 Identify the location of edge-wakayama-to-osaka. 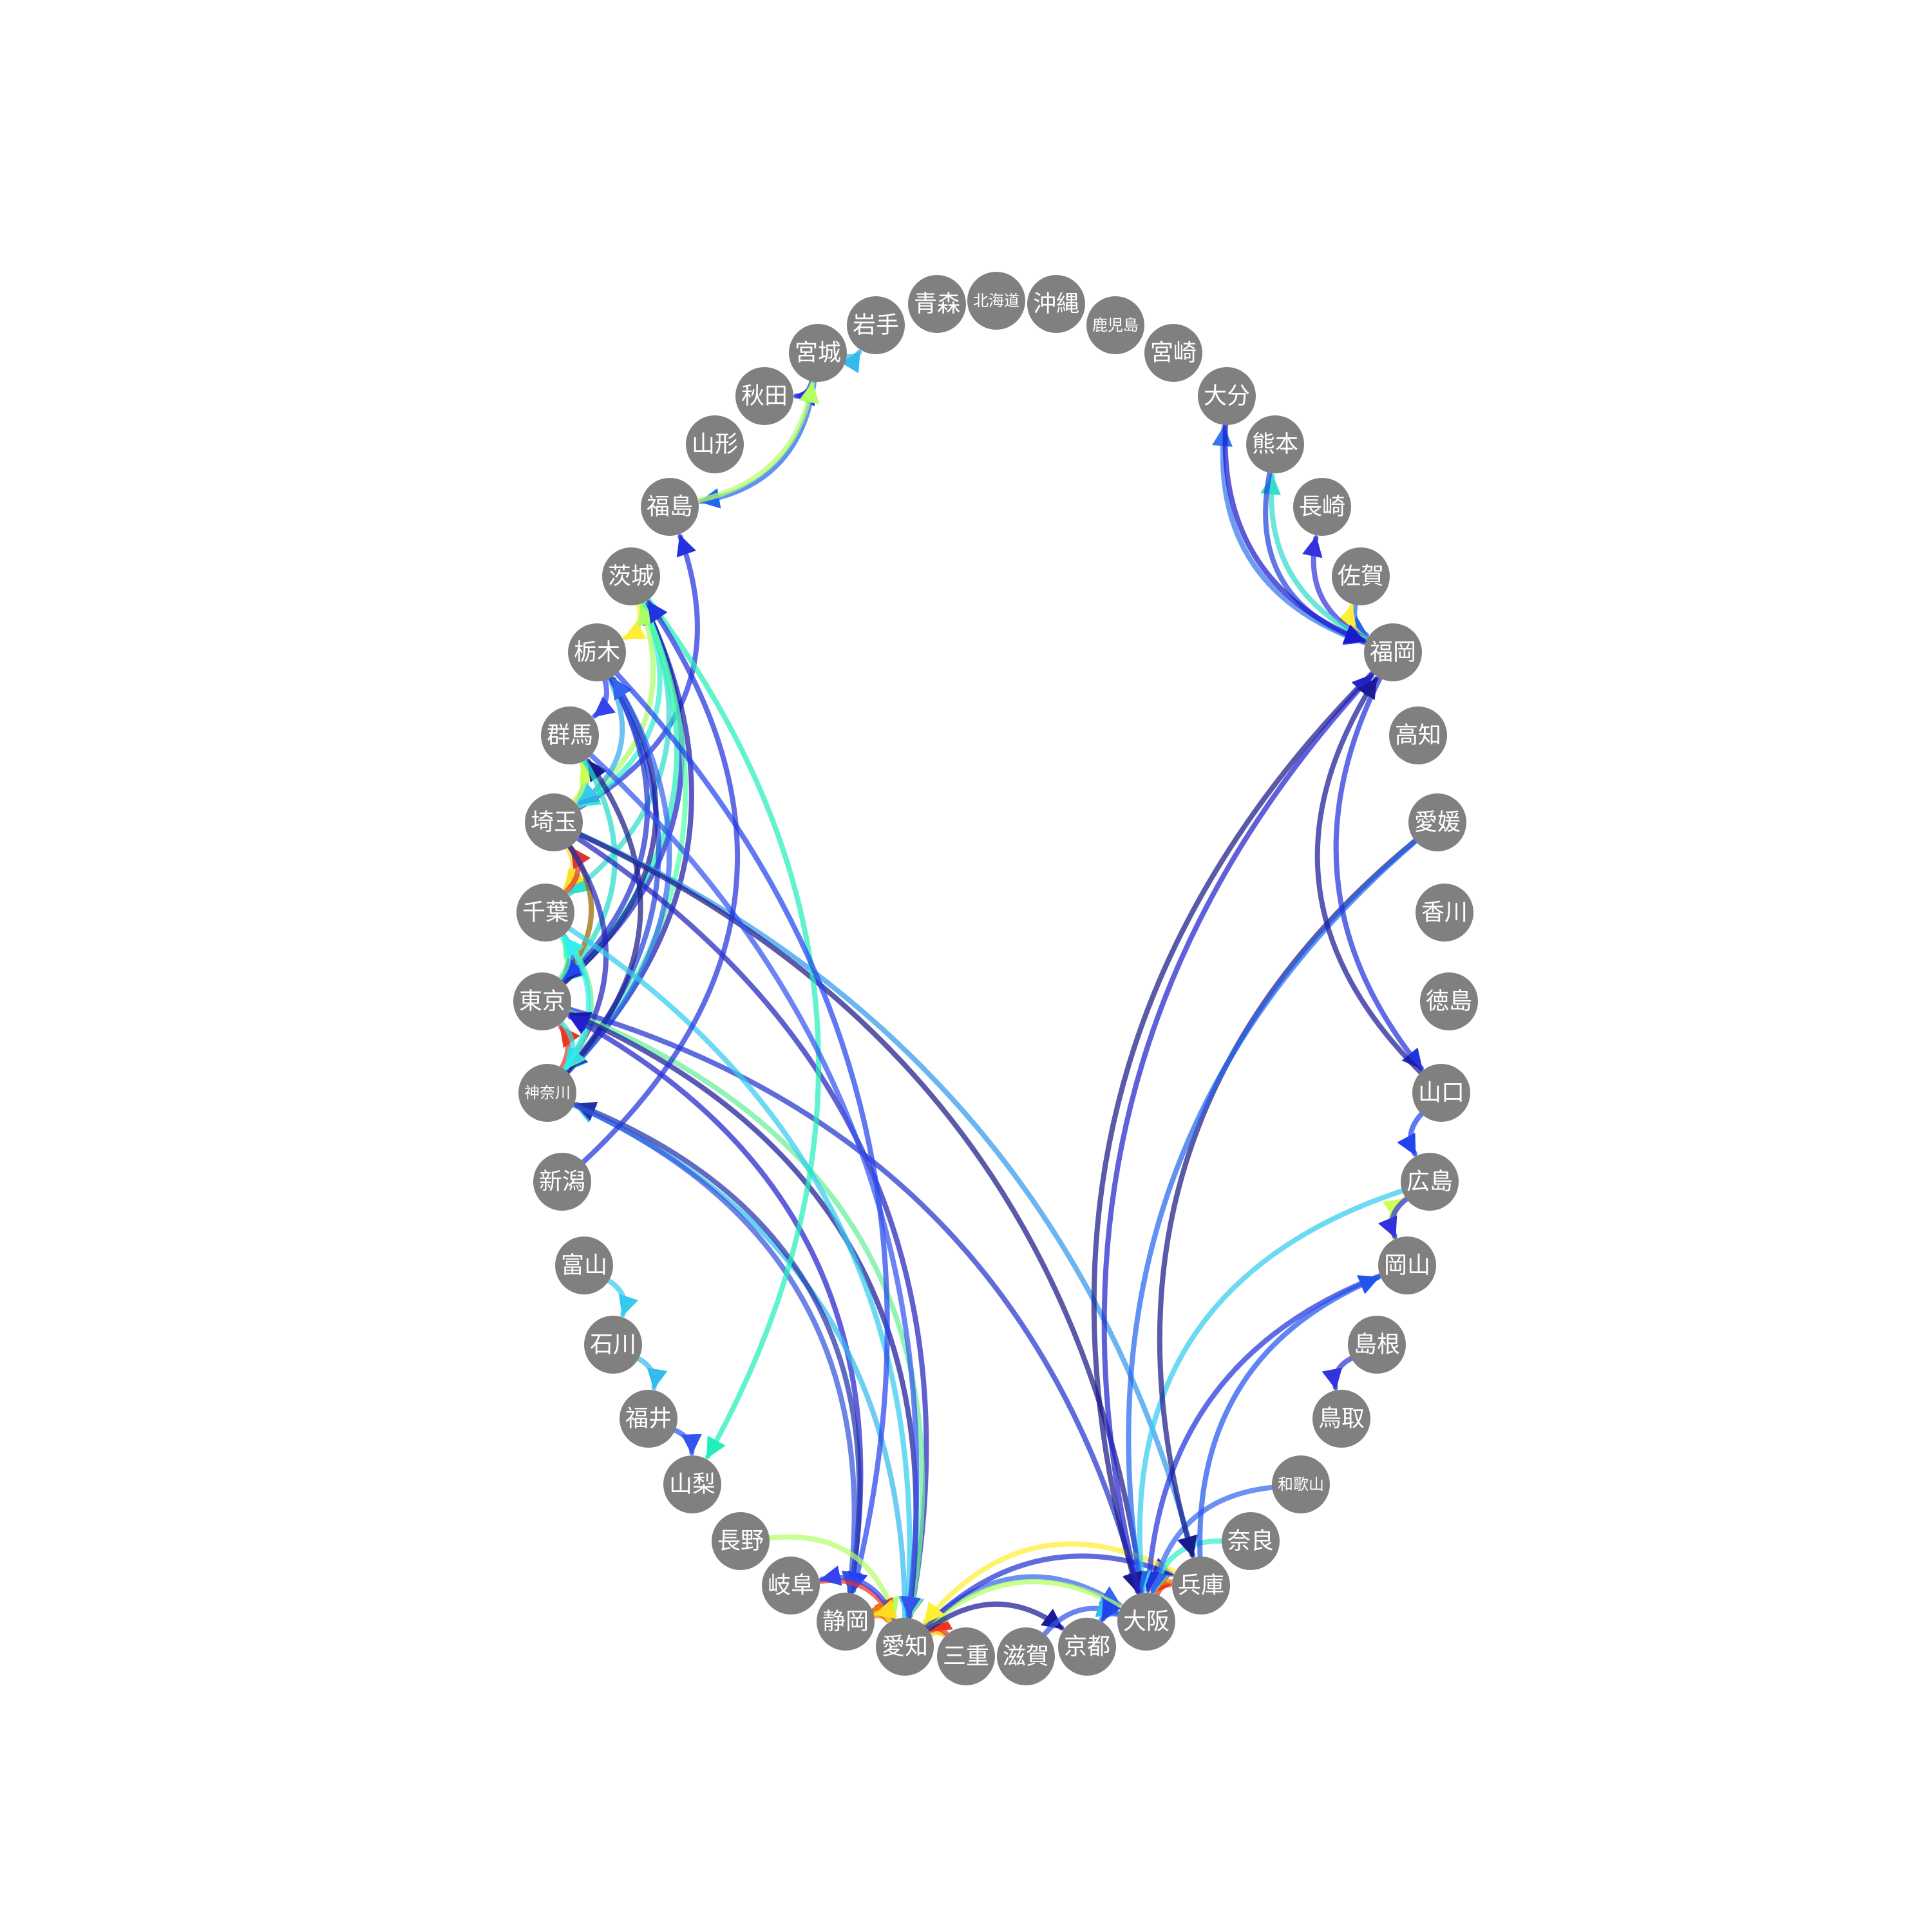
(1211, 1539).